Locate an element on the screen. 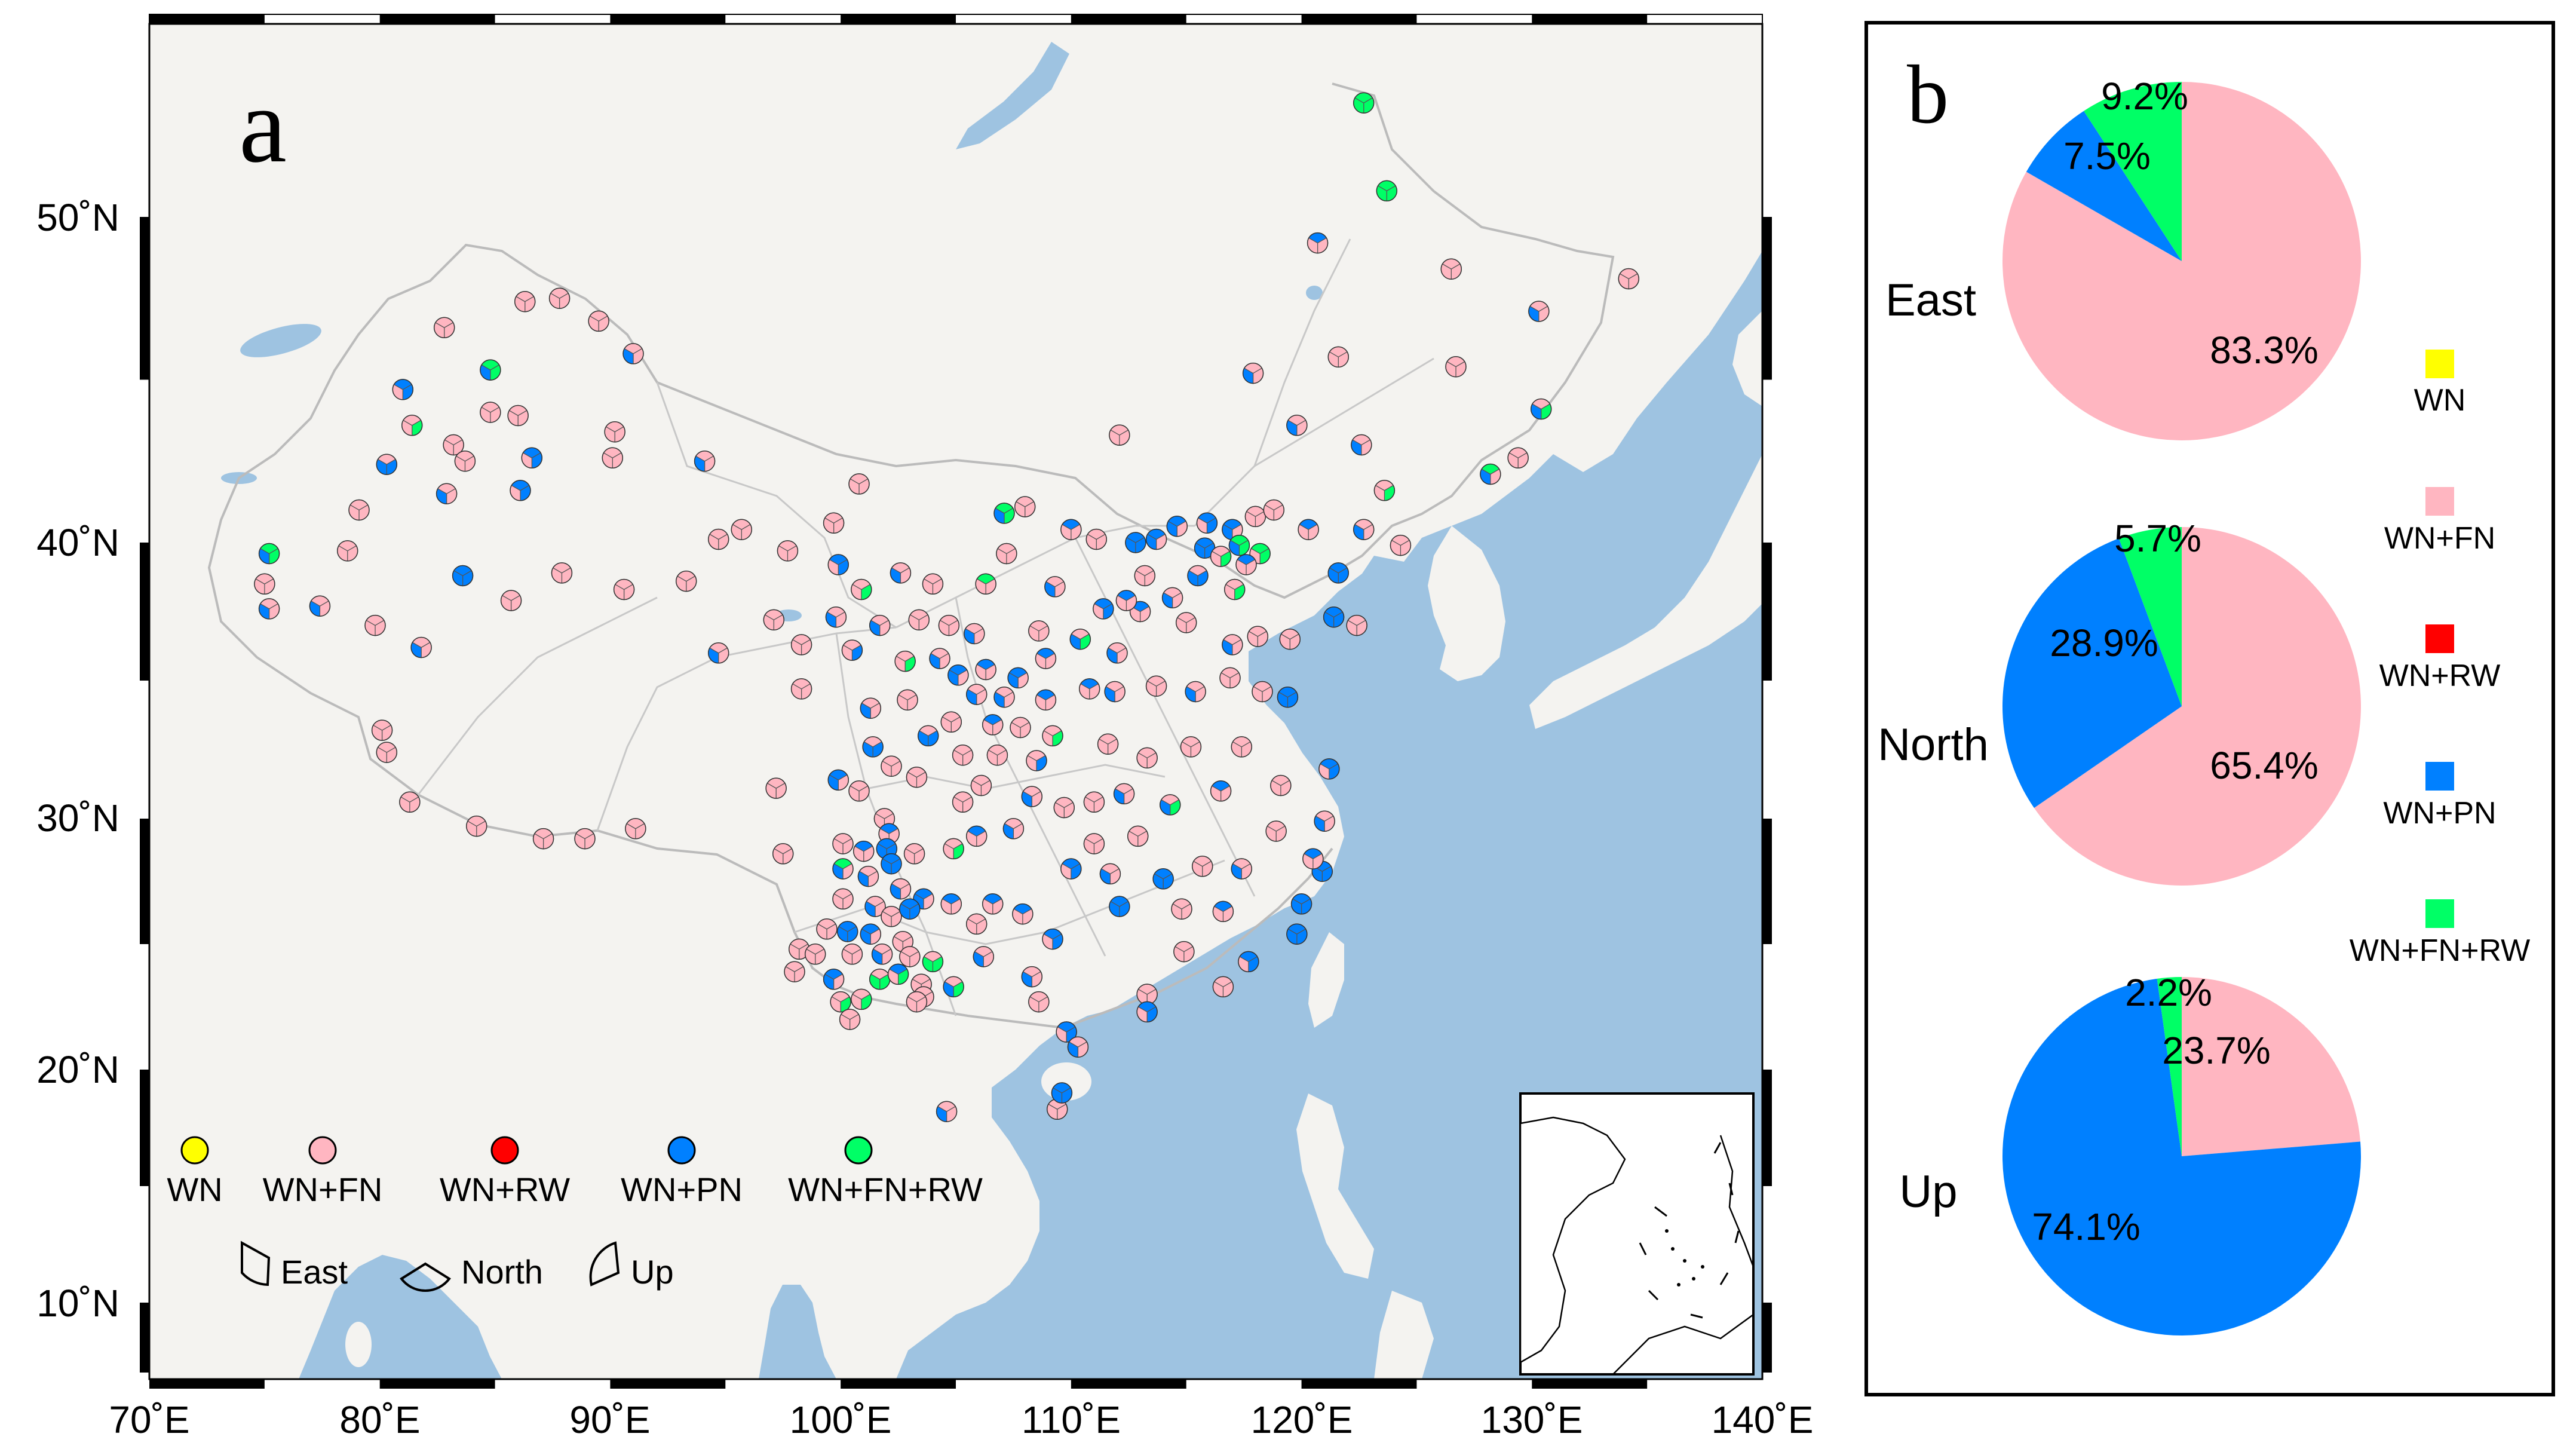  pie-legend-label-wn-fn: WN+FN is located at coordinates (2439, 538).